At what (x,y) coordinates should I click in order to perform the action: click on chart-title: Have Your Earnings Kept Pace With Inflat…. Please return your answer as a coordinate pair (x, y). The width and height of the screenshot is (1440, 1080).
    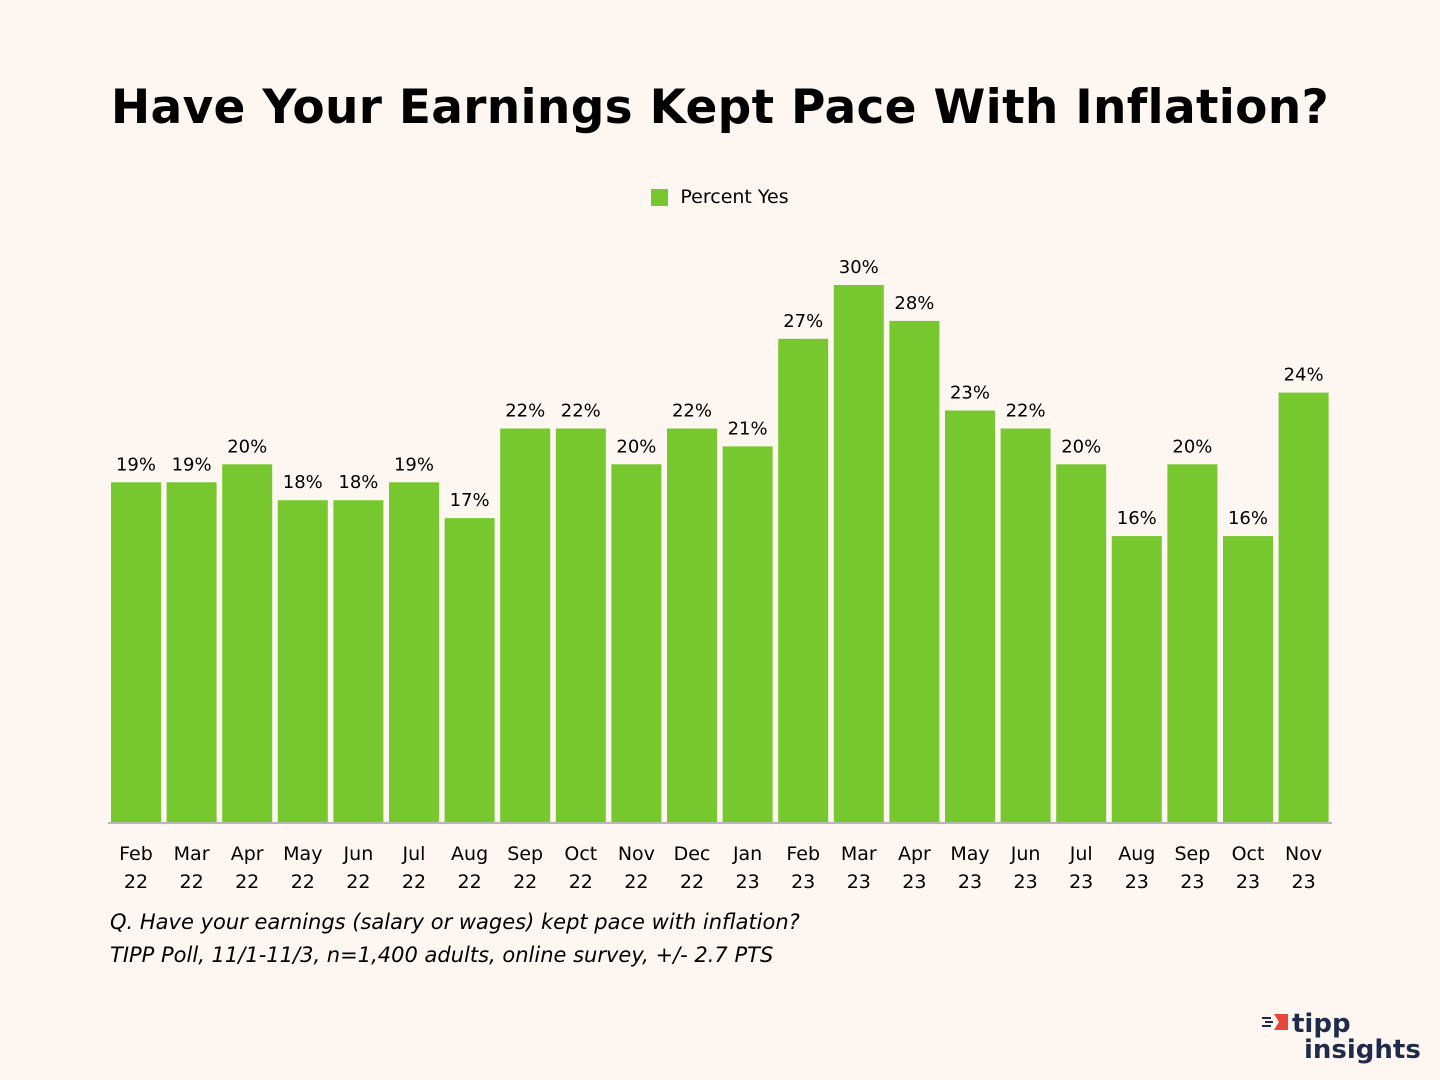
    Looking at the image, I should click on (720, 107).